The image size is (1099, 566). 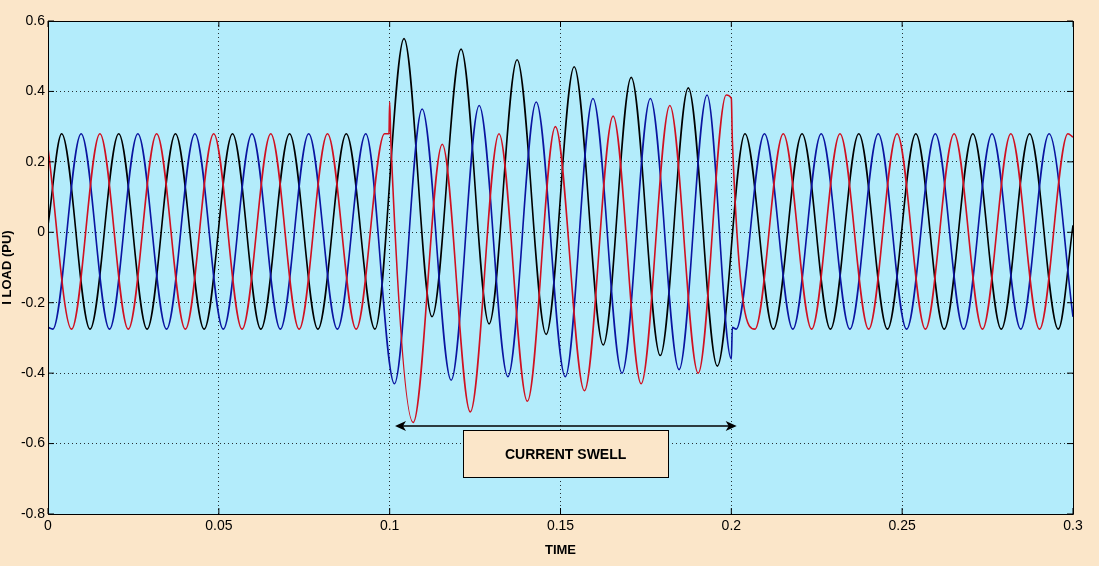 I want to click on x-tick-label: 0.15, so click(x=560, y=525).